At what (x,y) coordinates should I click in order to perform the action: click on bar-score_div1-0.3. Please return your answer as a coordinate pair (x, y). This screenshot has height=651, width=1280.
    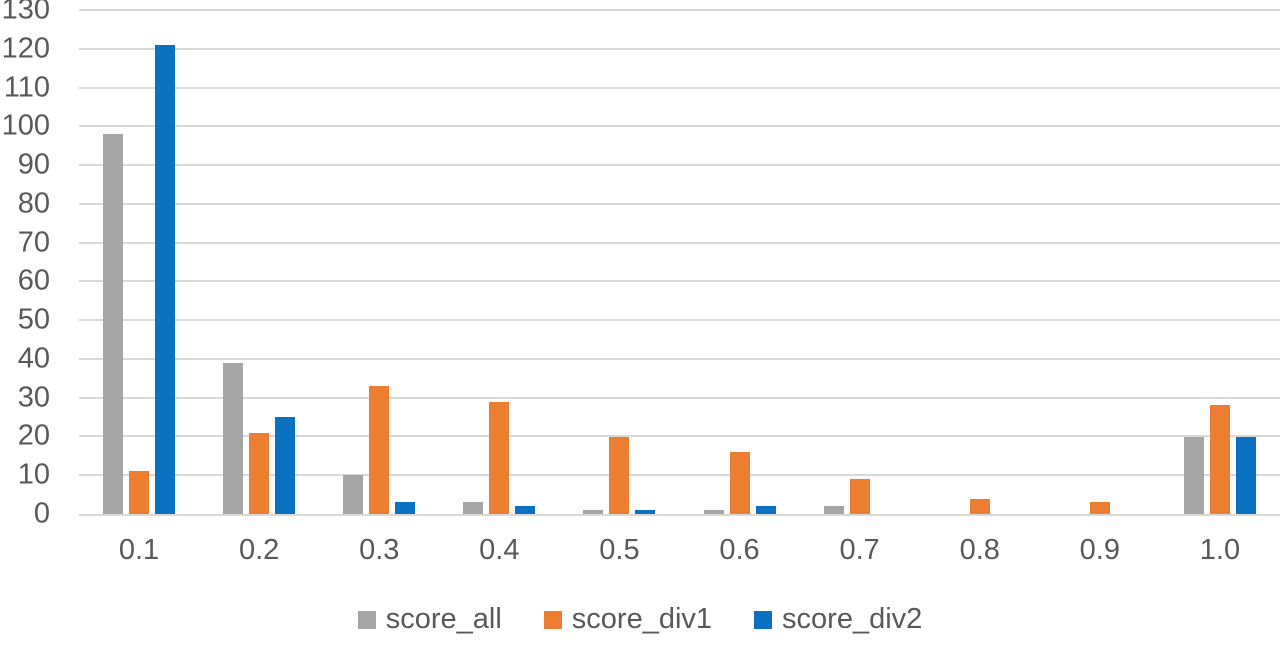
    Looking at the image, I should click on (379, 450).